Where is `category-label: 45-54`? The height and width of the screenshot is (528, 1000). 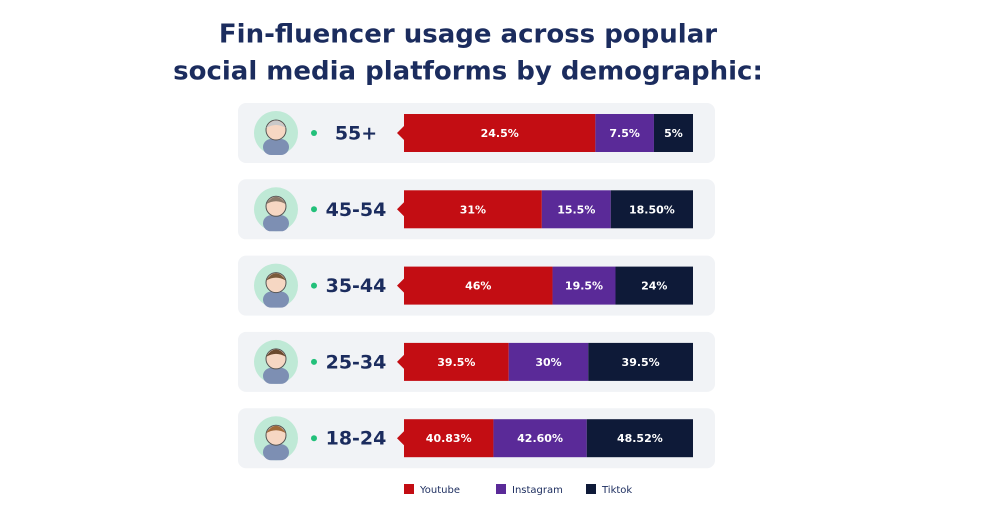
category-label: 45-54 is located at coordinates (356, 210).